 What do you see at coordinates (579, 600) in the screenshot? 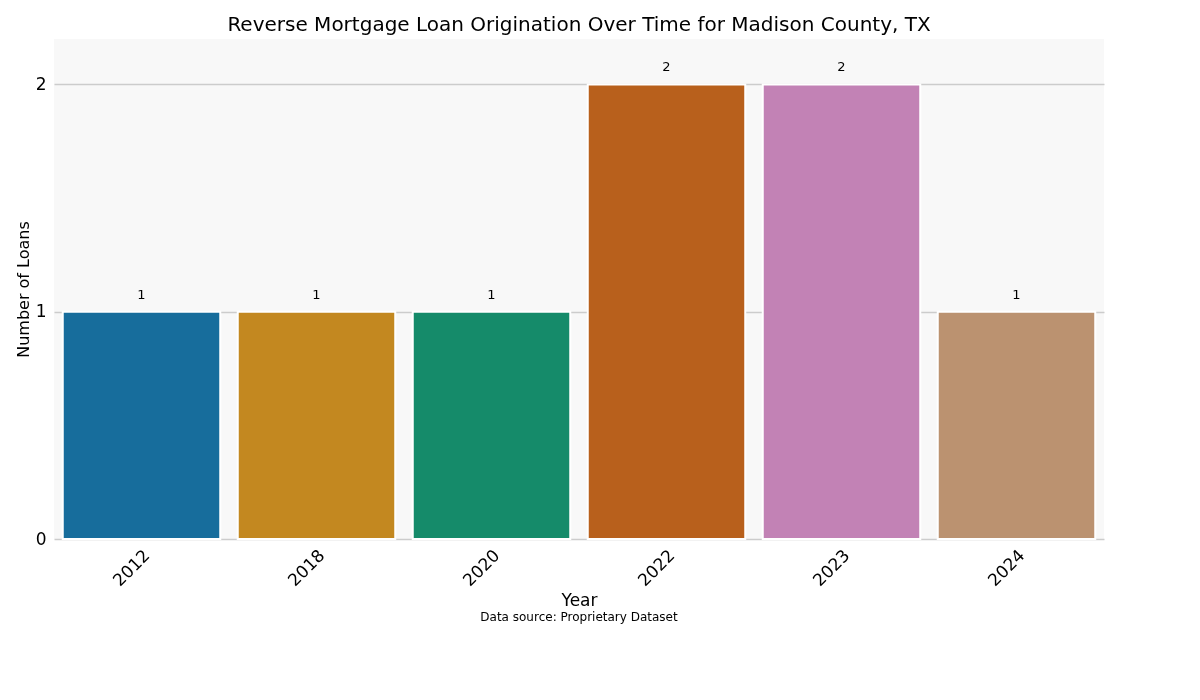
I see `x-axis-title: Year` at bounding box center [579, 600].